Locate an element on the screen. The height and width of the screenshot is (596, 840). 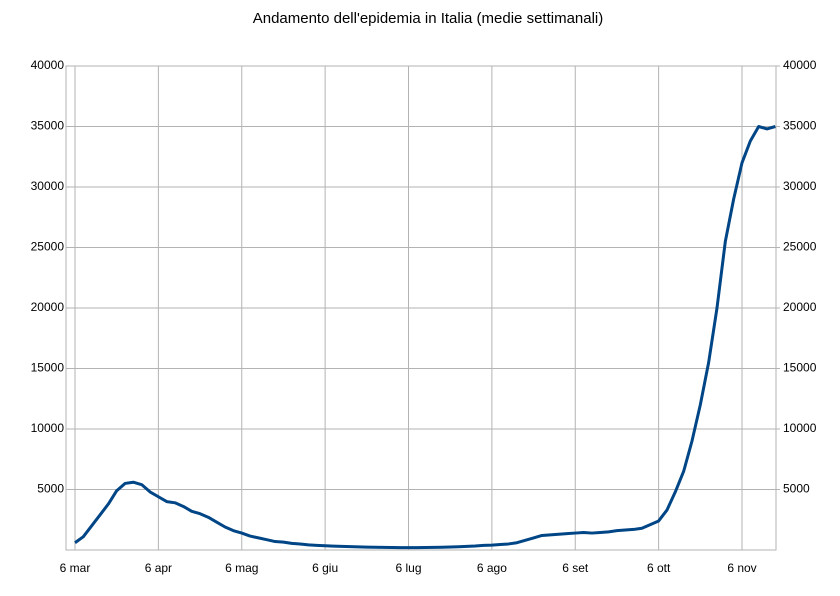
x-tick-label: 6 apr is located at coordinates (158, 568).